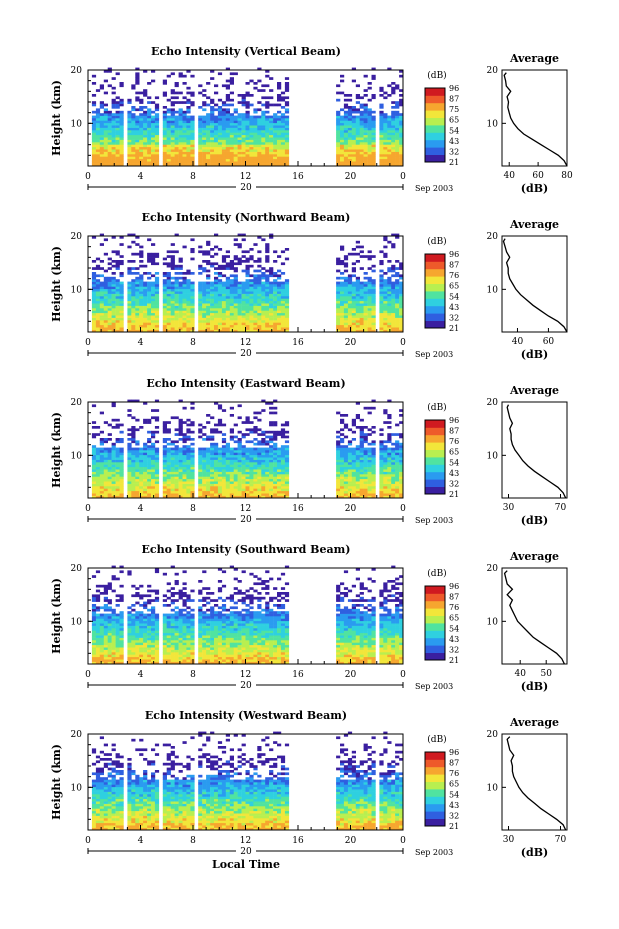 The image size is (619, 929). What do you see at coordinates (454, 307) in the screenshot?
I see `colorbar-tick-label: 43` at bounding box center [454, 307].